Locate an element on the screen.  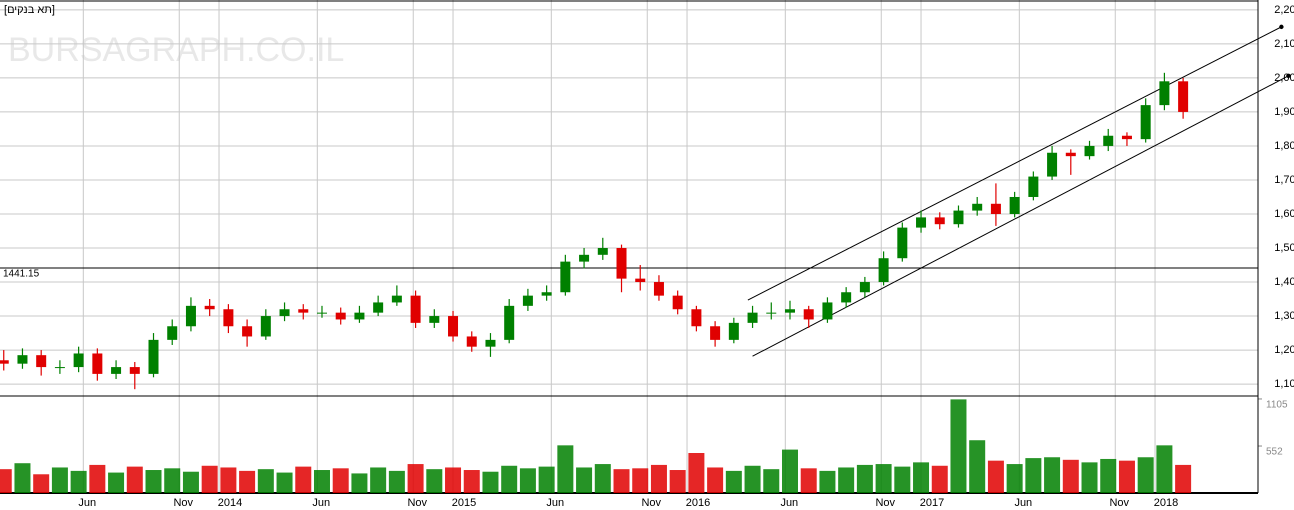
x-tick-label: 2016 is located at coordinates (698, 503).